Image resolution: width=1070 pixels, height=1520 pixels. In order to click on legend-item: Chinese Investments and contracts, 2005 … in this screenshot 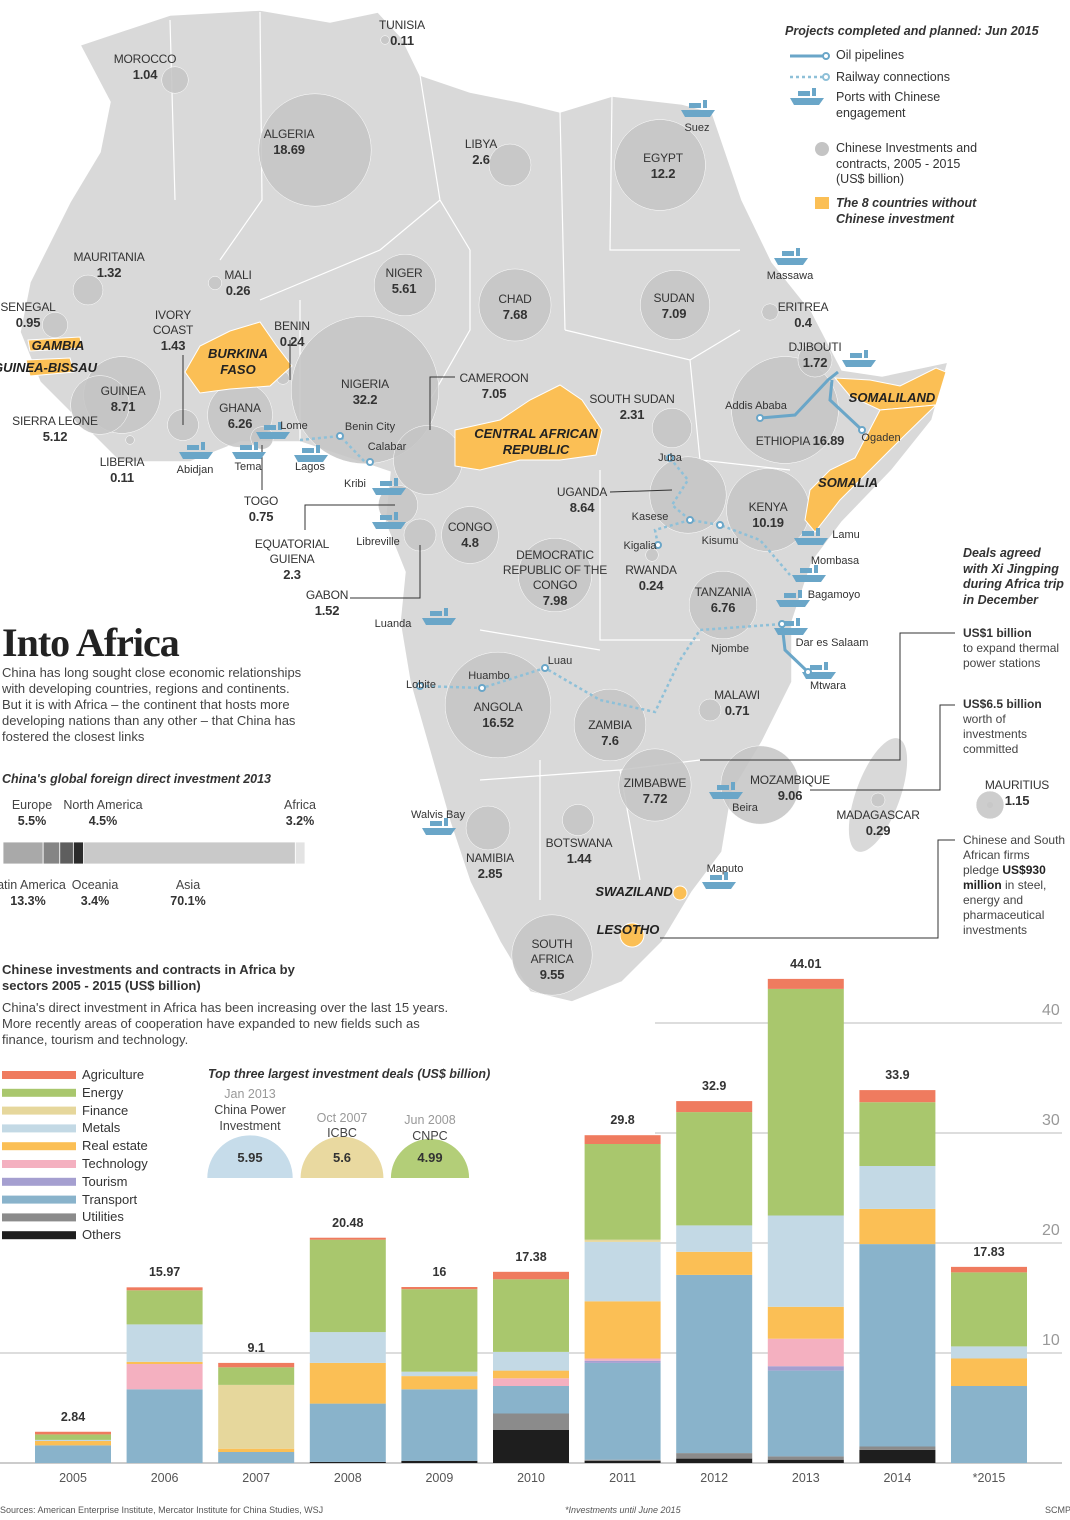, I will do `click(907, 164)`.